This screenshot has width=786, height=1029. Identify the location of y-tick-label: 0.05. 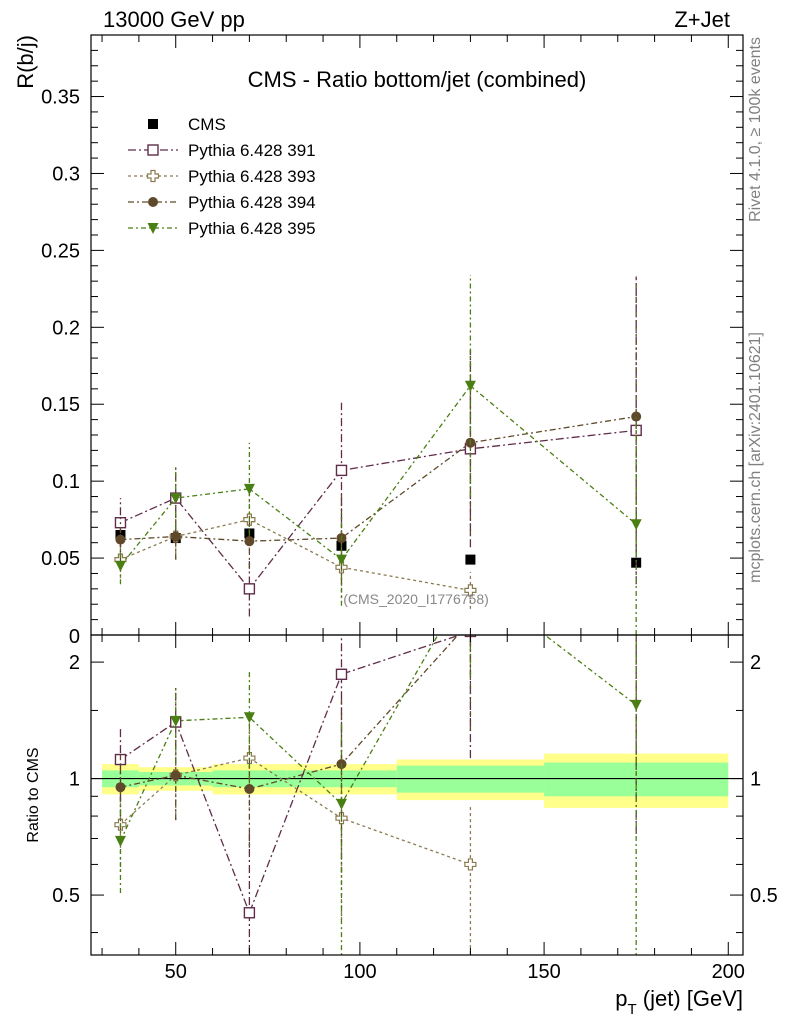
(60, 559).